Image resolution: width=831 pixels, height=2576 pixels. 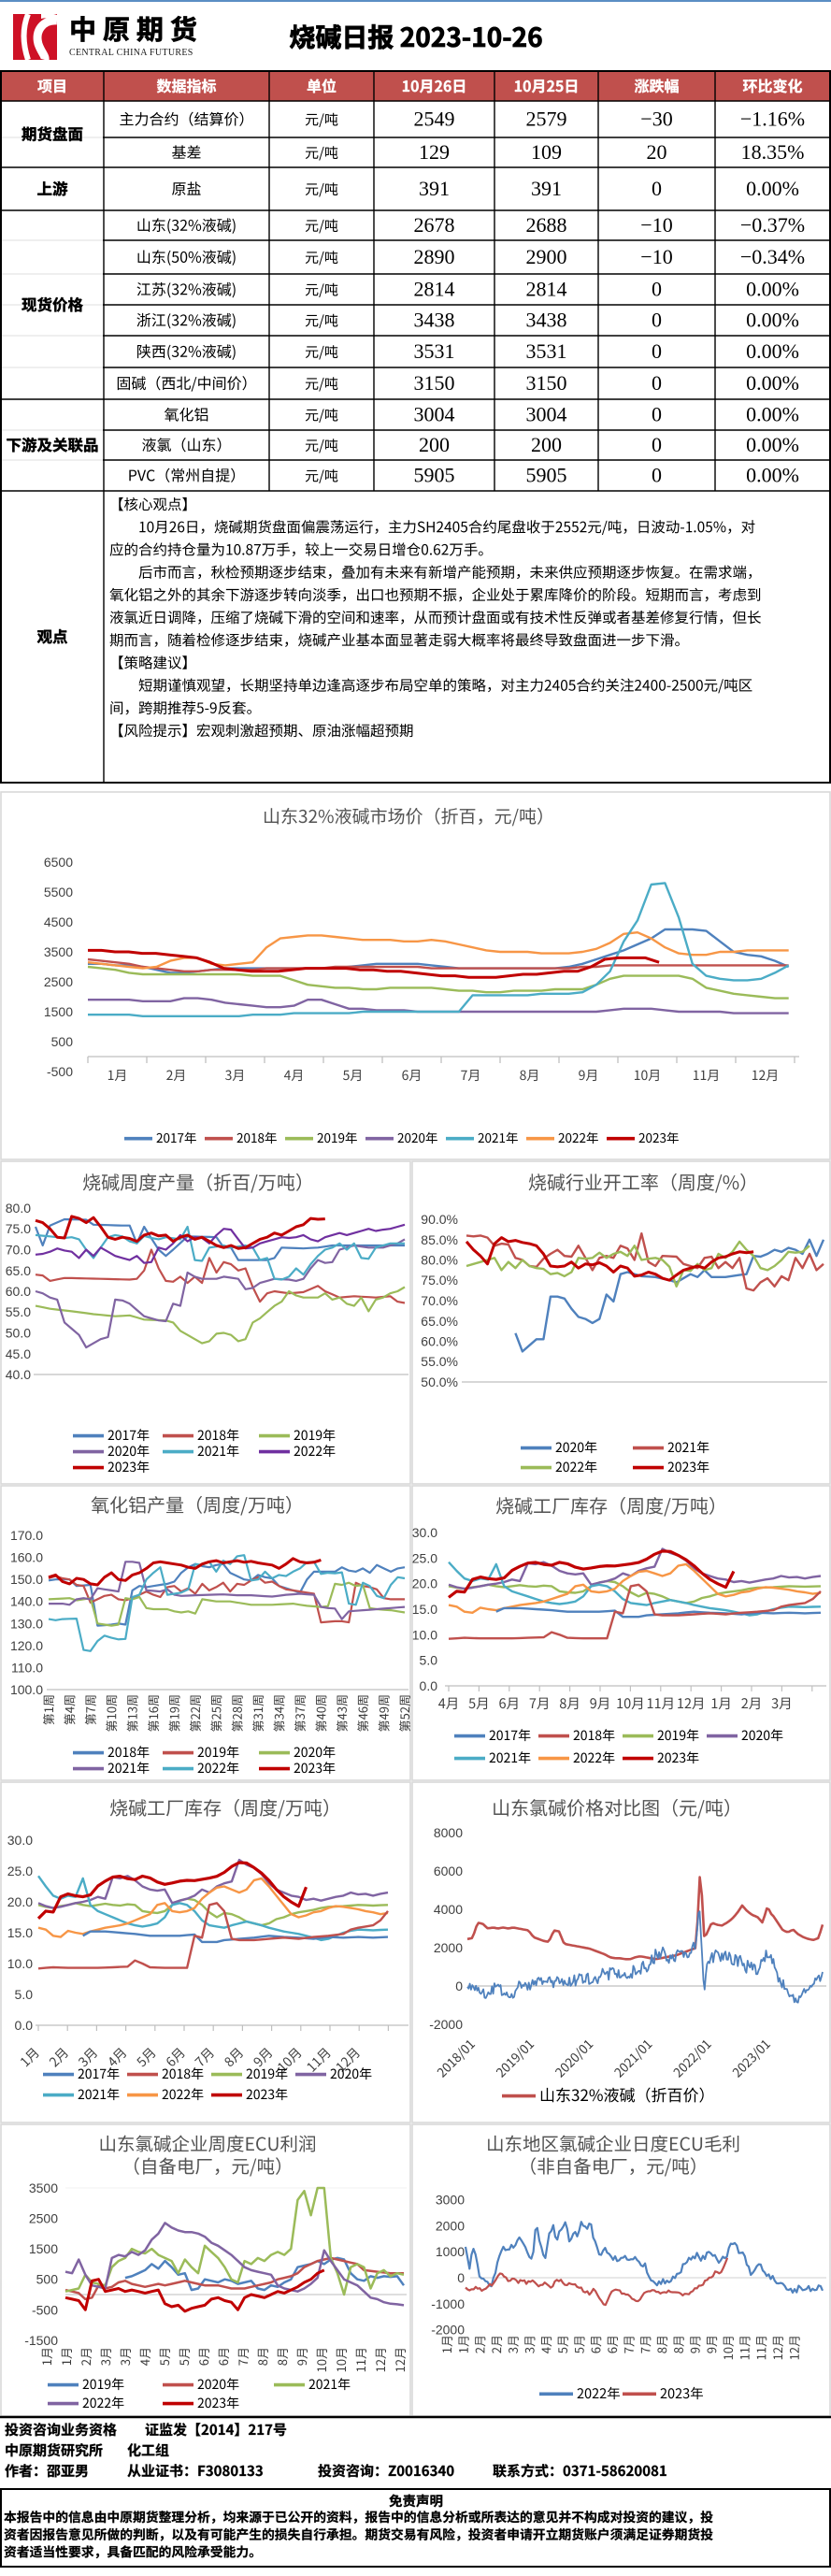 I want to click on svg-text: 140.0, so click(x=26, y=1602).